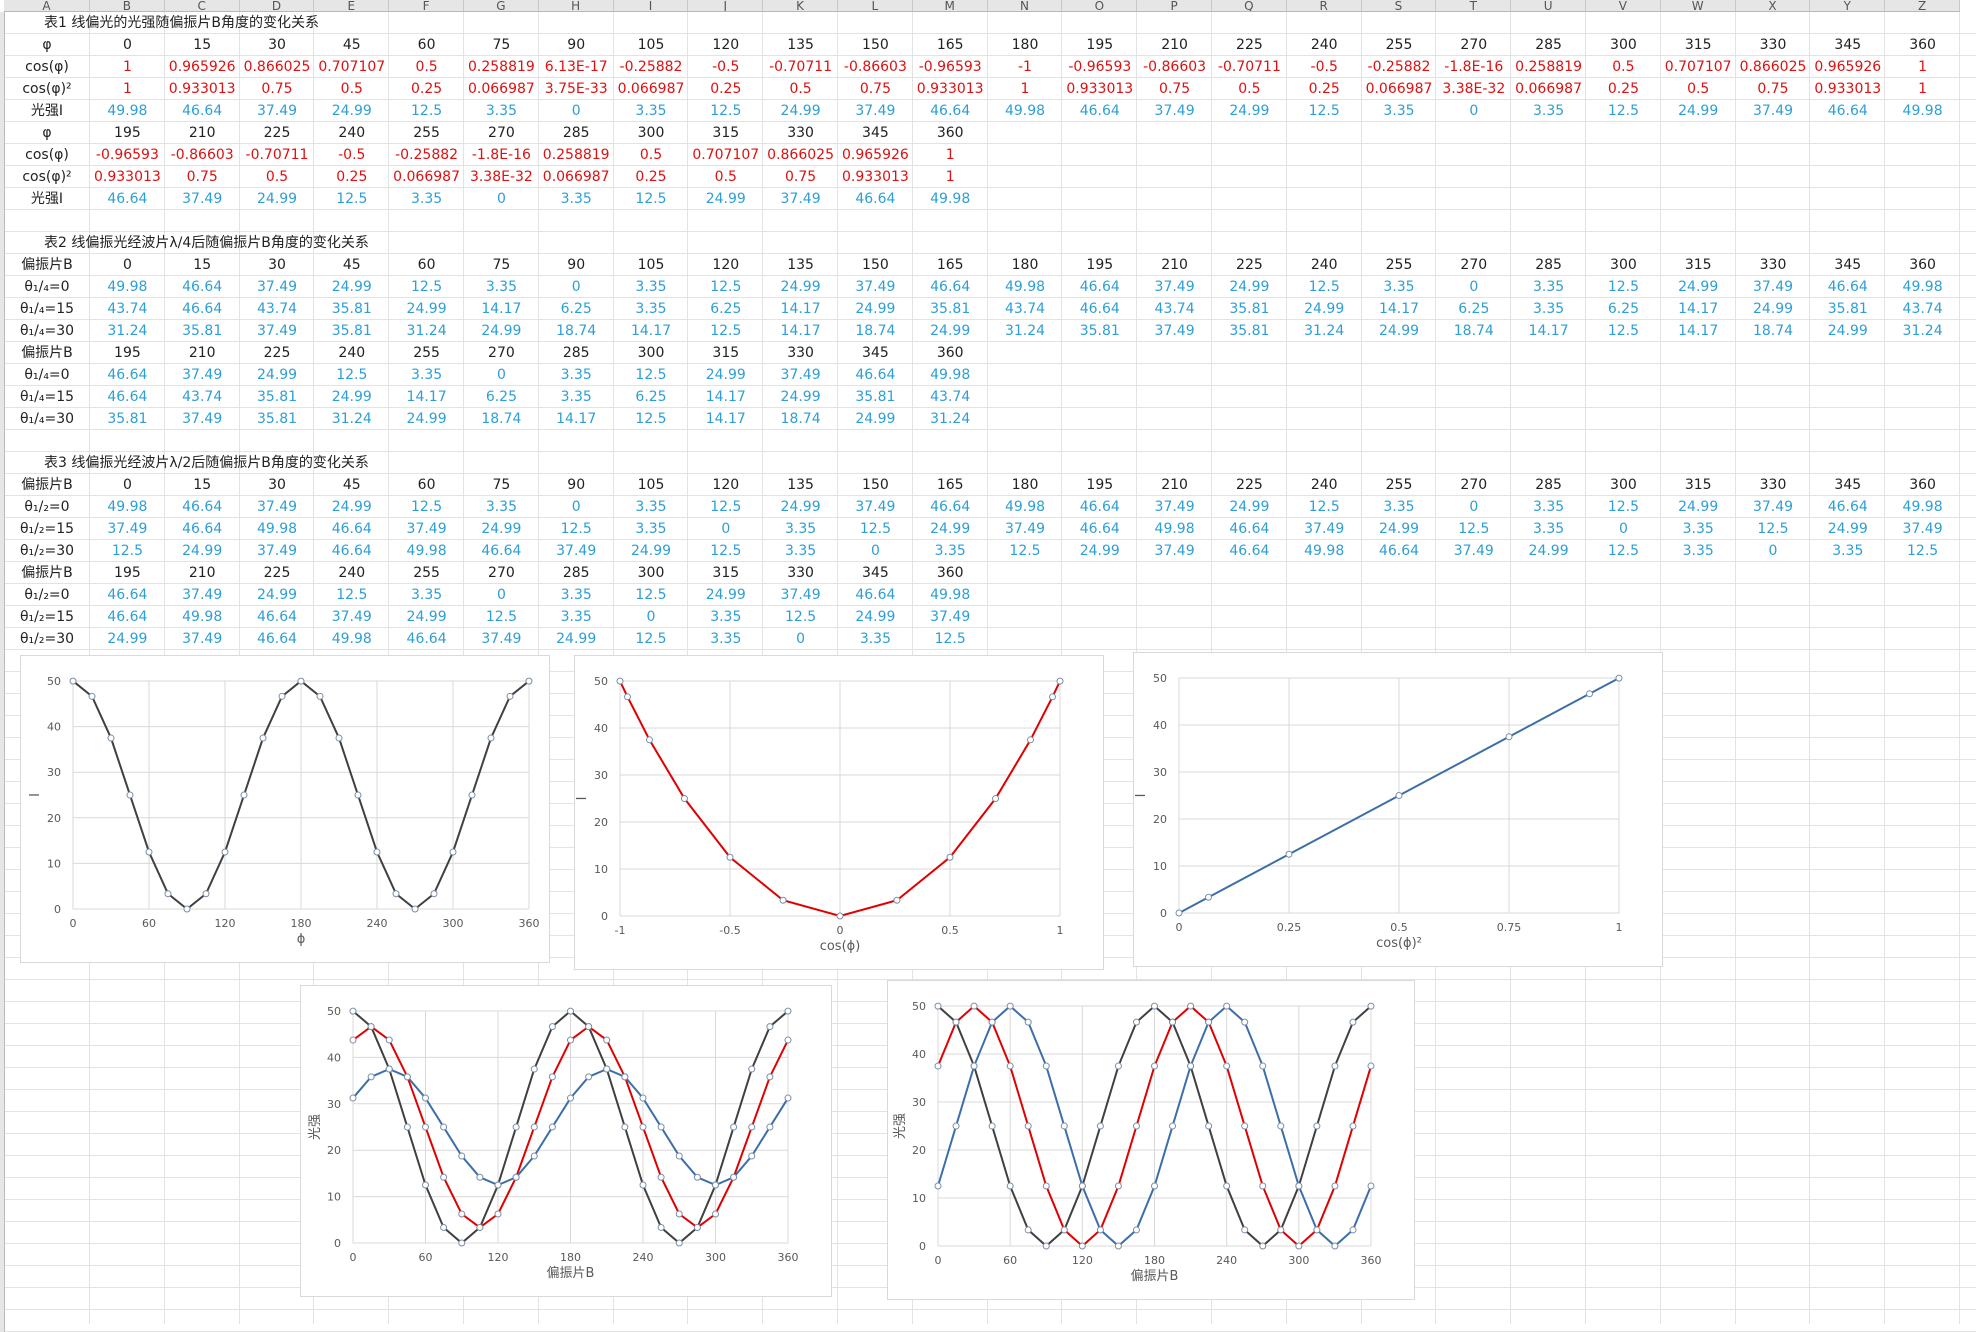 Image resolution: width=1976 pixels, height=1332 pixels. Describe the element at coordinates (501, 177) in the screenshot. I see `cell: 3.38E-32` at that location.